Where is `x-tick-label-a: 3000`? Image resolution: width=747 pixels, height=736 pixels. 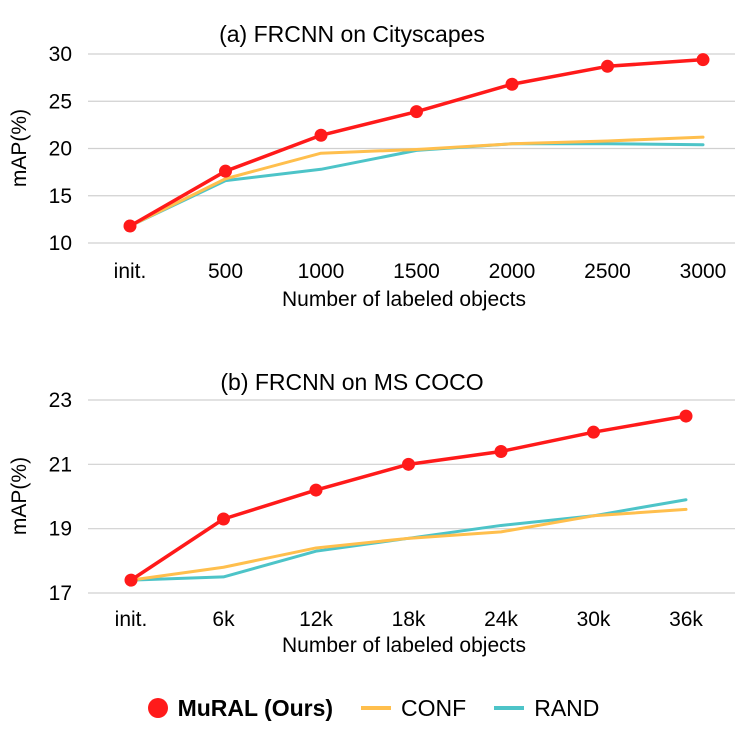 x-tick-label-a: 3000 is located at coordinates (703, 271).